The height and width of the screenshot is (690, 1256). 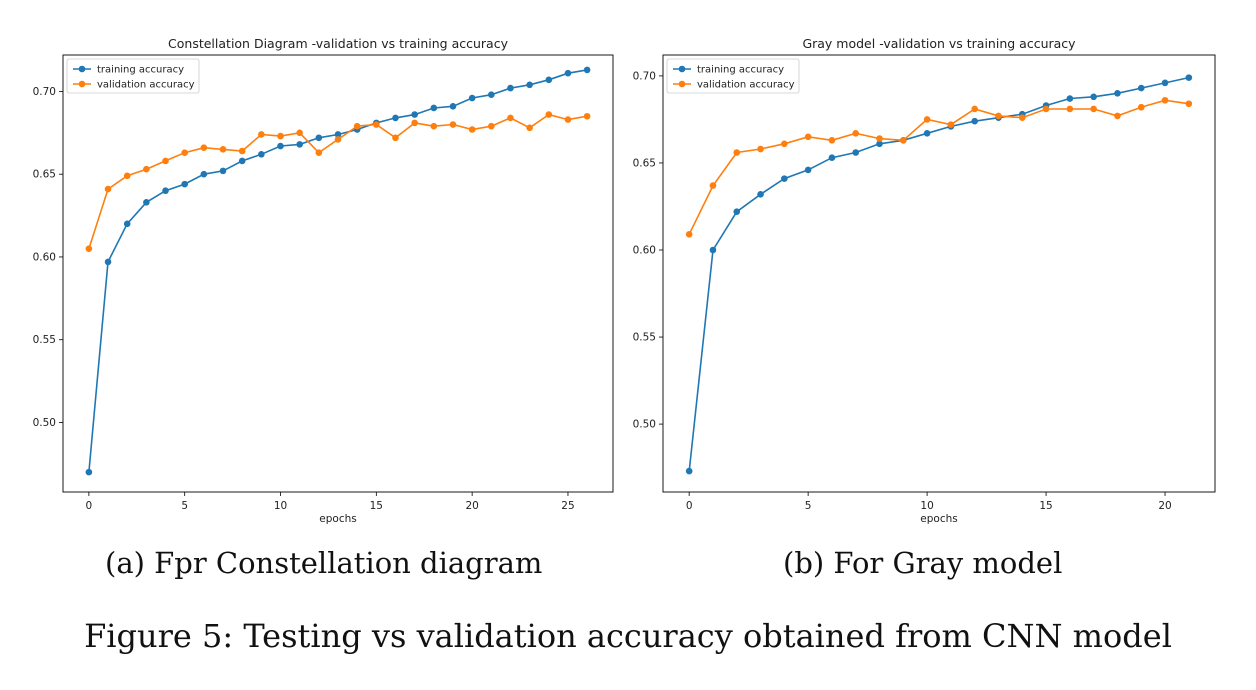 I want to click on x-tick-label: 15, so click(x=1045, y=506).